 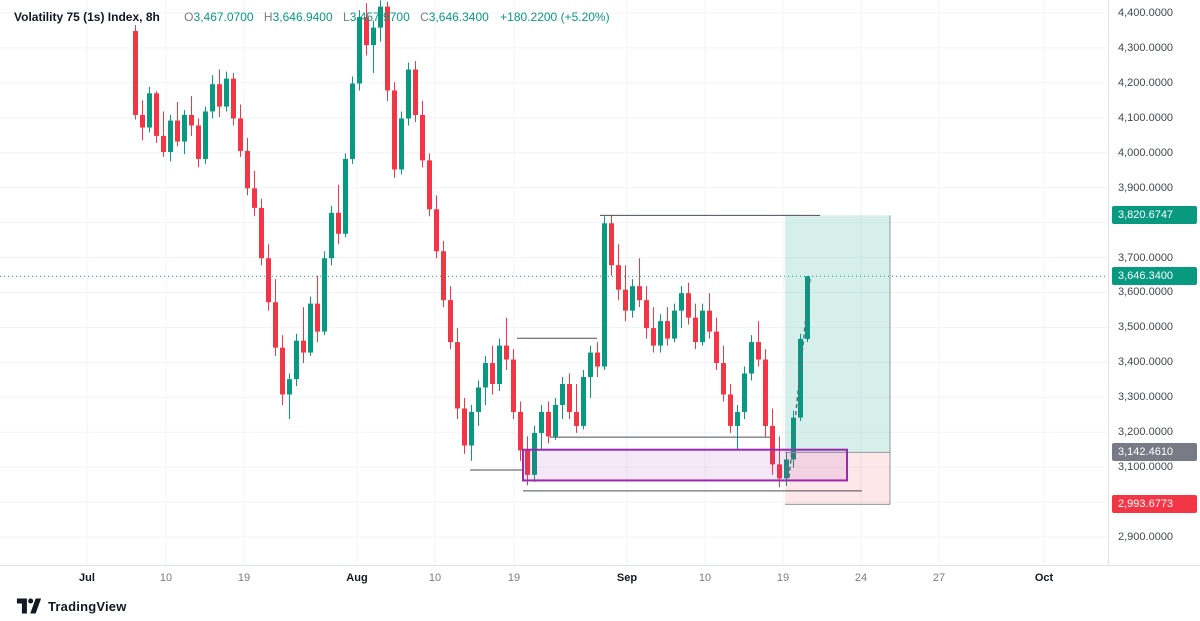 I want to click on price-axis-label: 3,600.0000, so click(x=1146, y=292).